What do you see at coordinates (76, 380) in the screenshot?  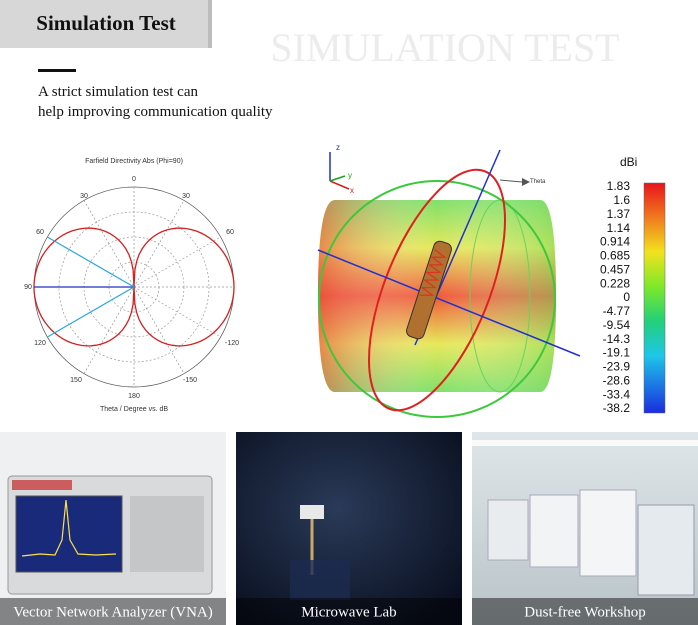 I see `angle-label: 150` at bounding box center [76, 380].